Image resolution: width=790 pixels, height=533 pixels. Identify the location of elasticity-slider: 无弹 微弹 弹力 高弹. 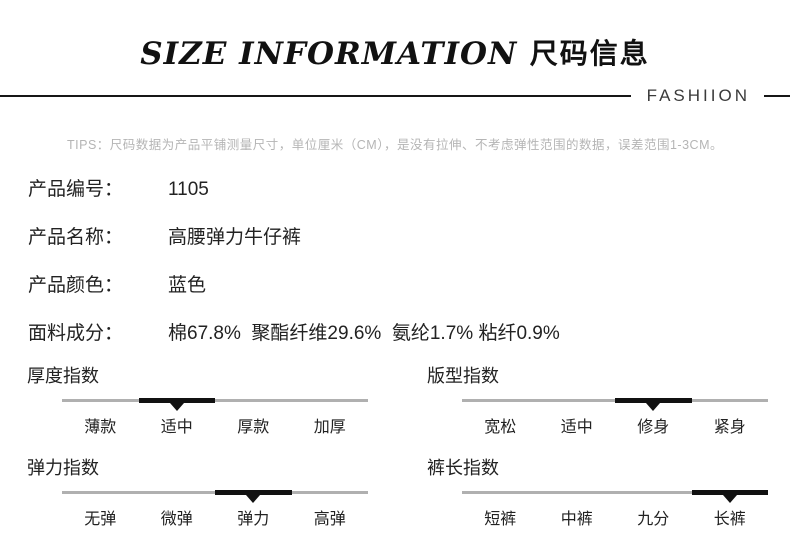
(215, 510).